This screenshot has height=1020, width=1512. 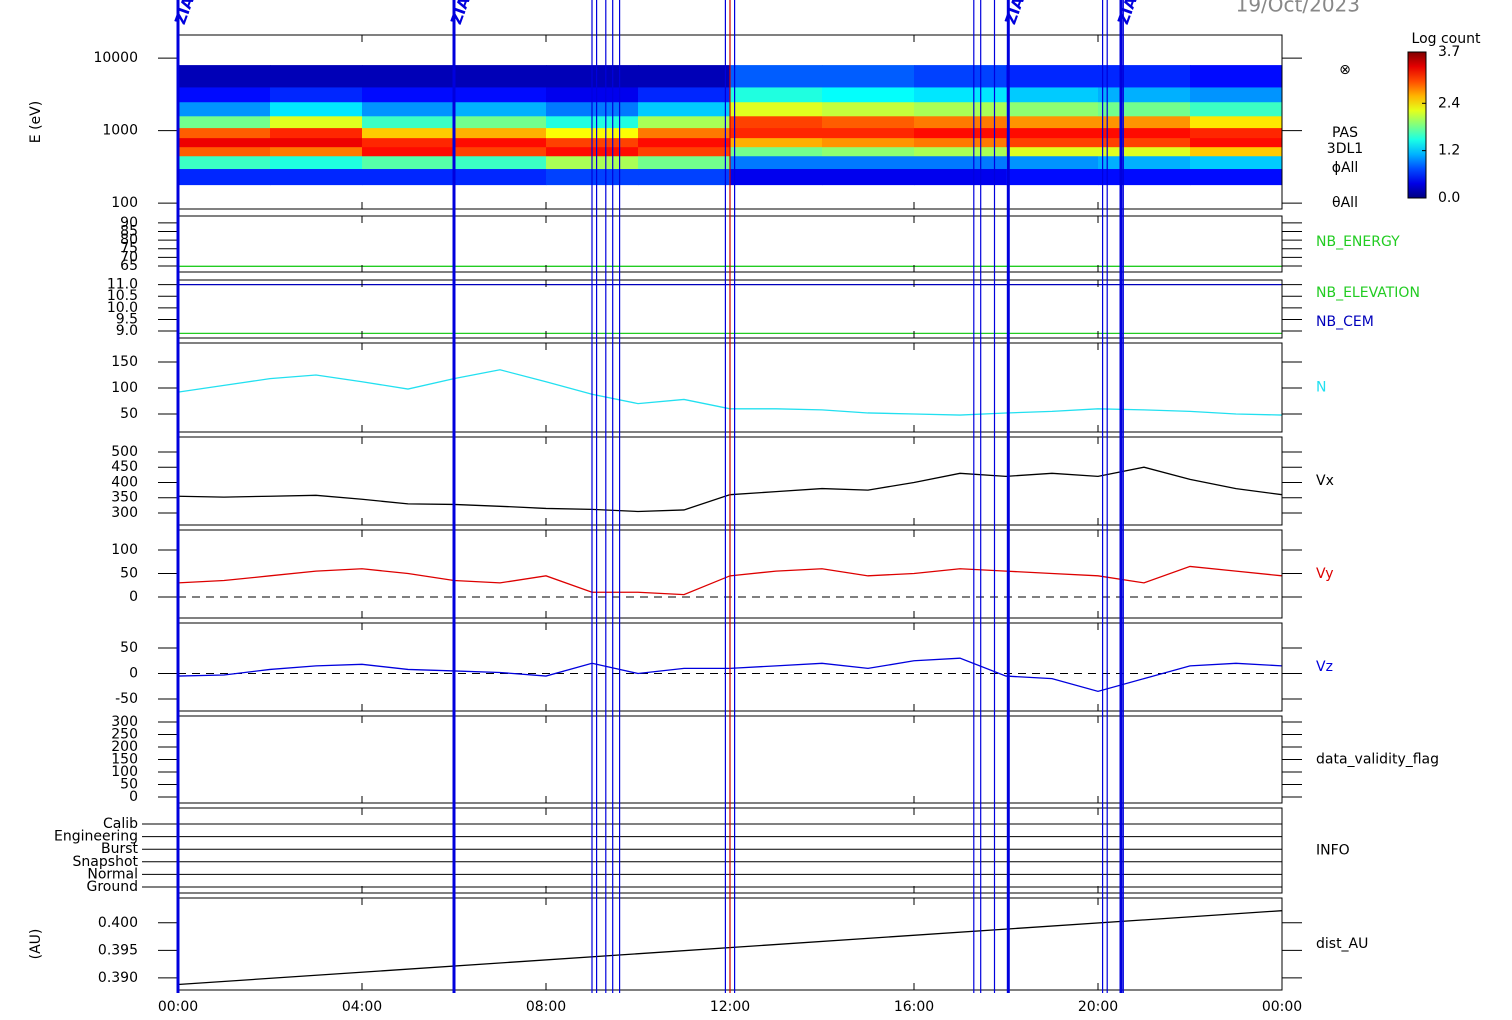 I want to click on y-tick-label: 85, so click(x=129, y=232).